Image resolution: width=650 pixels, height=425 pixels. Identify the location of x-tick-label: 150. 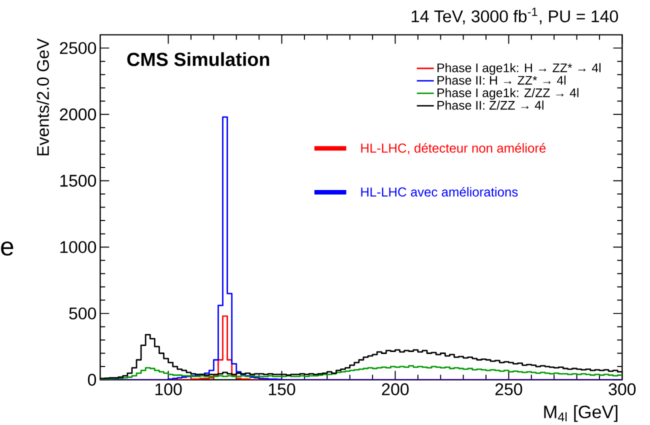
(282, 389).